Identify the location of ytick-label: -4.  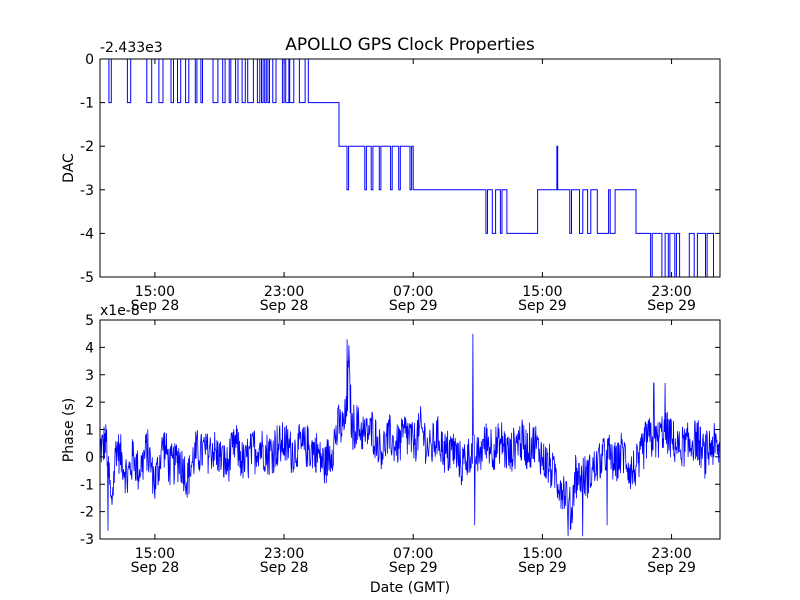
(87, 234).